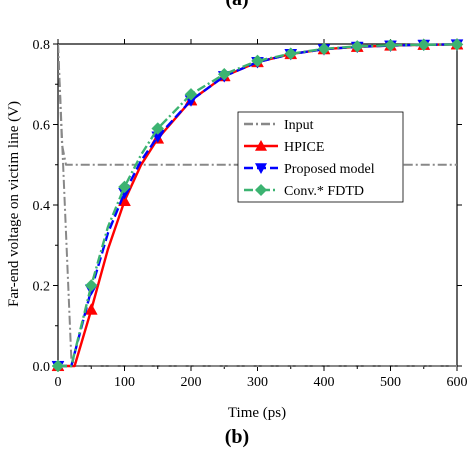  Describe the element at coordinates (457, 382) in the screenshot. I see `x-tick-label: 600` at that location.